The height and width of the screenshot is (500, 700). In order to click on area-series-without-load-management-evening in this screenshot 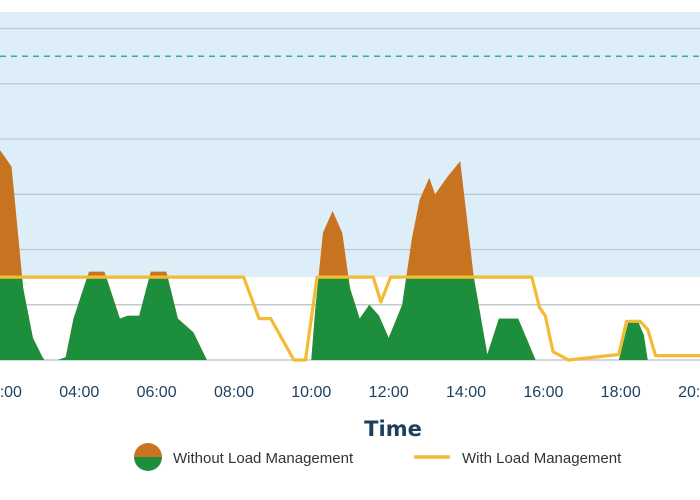, I will do `click(633, 340)`.